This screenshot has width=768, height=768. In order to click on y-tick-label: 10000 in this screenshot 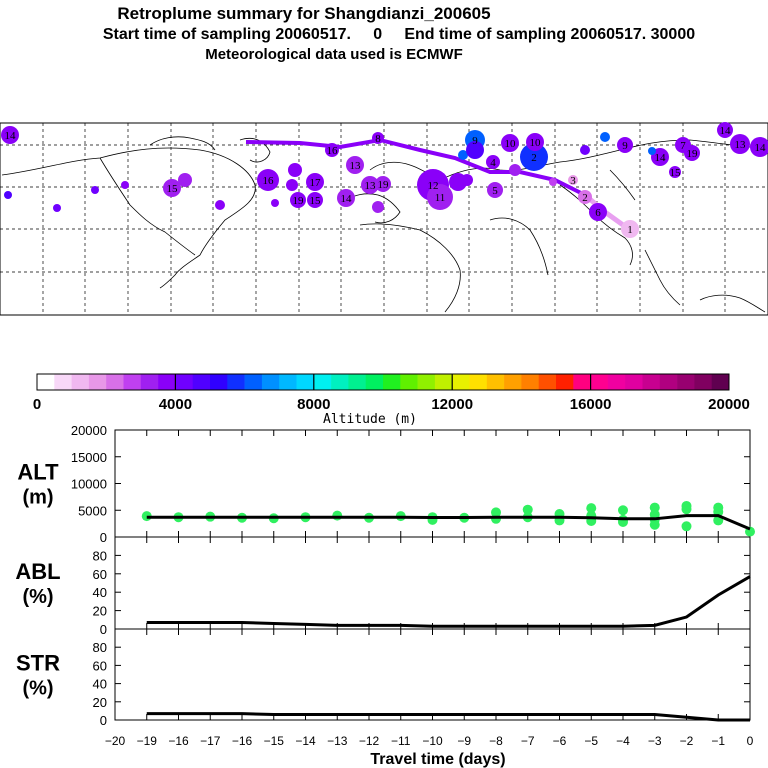, I will do `click(89, 484)`.